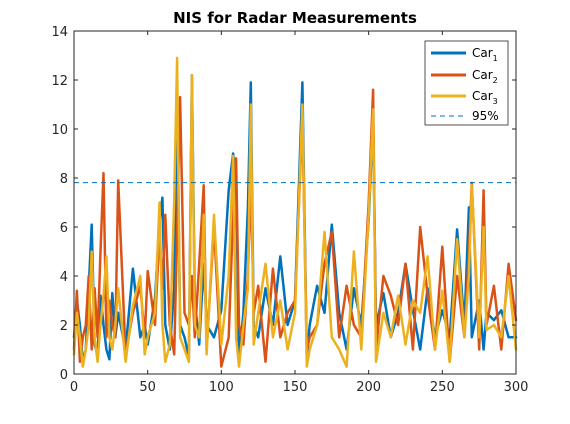 This screenshot has height=424, width=570. I want to click on legend-label-95: 95%, so click(485, 116).